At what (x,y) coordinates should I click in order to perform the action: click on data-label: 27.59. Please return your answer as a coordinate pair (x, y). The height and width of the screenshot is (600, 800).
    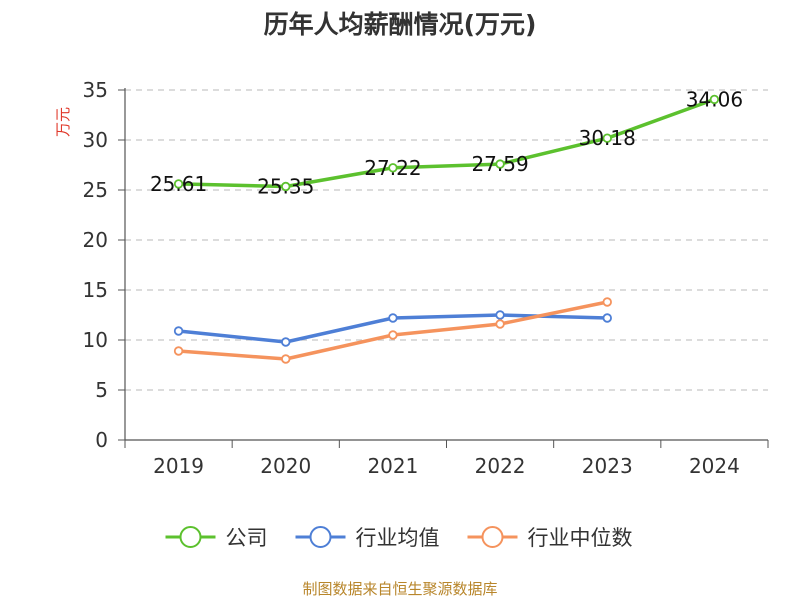
    Looking at the image, I should click on (499, 164).